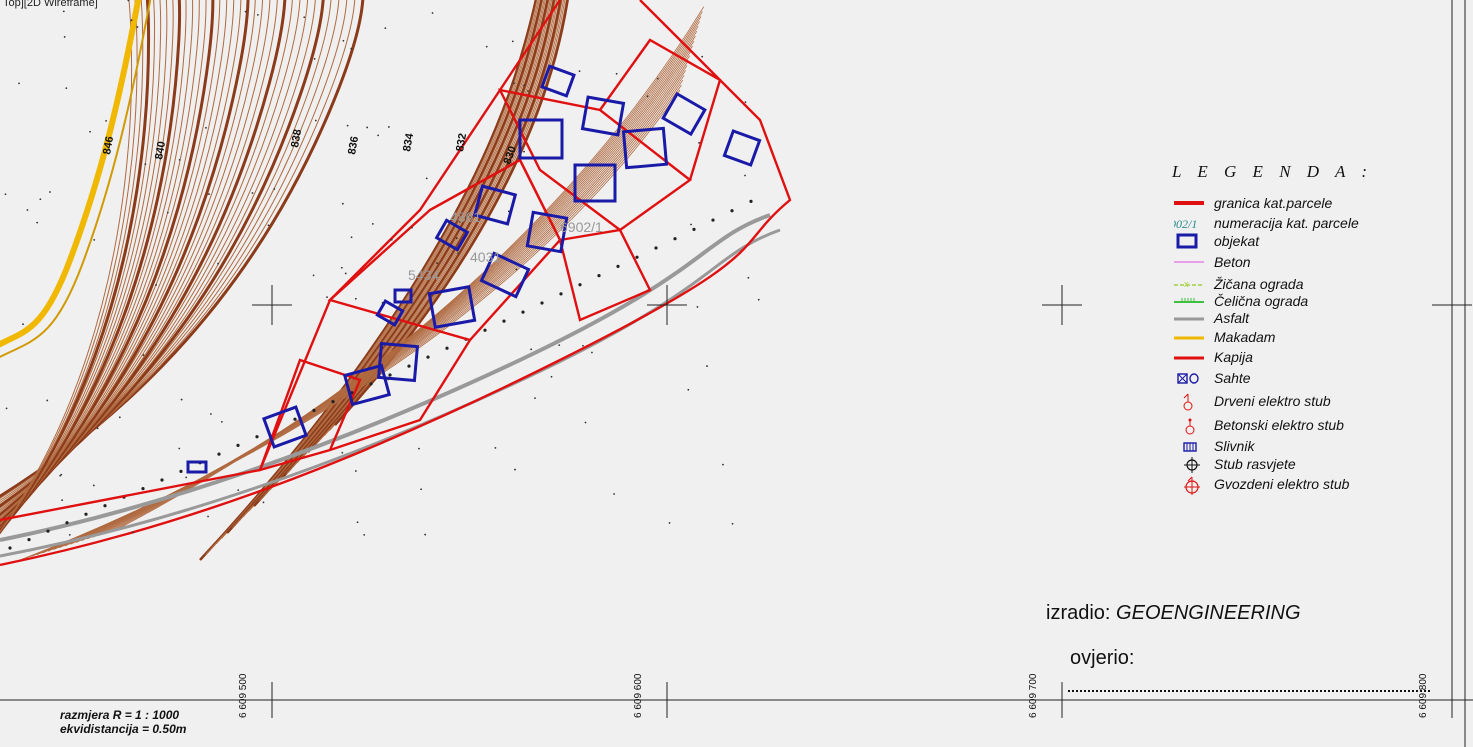 The width and height of the screenshot is (1473, 747). What do you see at coordinates (1319, 447) in the screenshot?
I see `legend-item-slivnik: Slivnik` at bounding box center [1319, 447].